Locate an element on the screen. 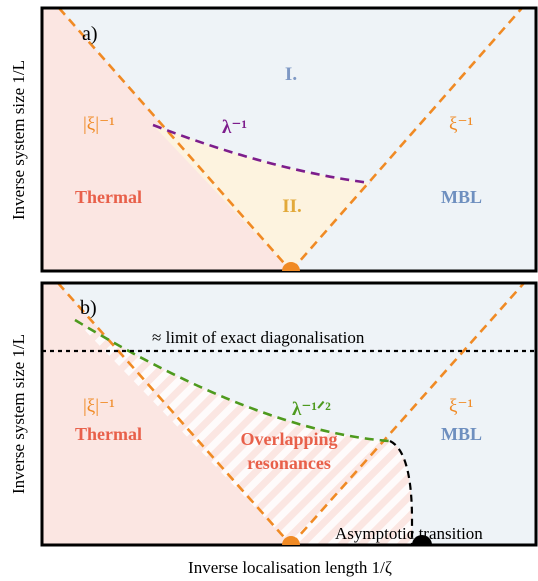  panel-b-tag: b) is located at coordinates (88, 308).